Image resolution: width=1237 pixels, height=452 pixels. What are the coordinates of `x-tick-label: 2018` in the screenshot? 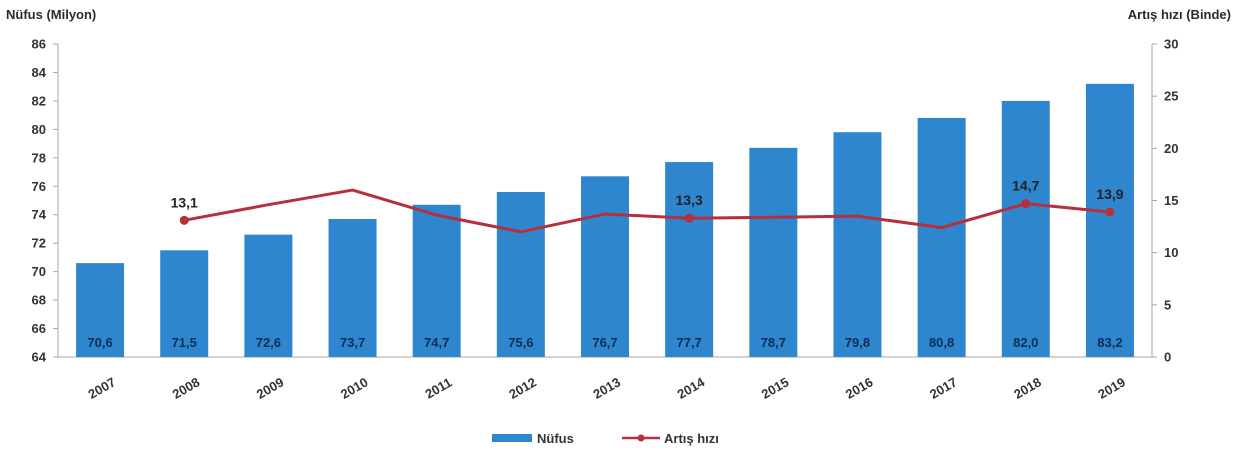 It's located at (1027, 387).